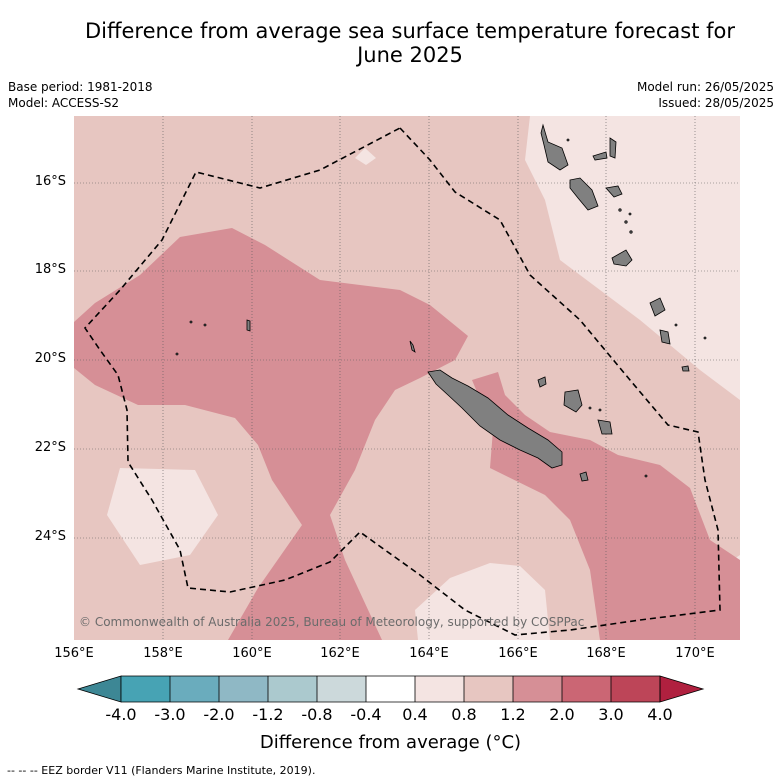 The width and height of the screenshot is (781, 781). What do you see at coordinates (99, 689) in the screenshot?
I see `colorbar-under-triangle` at bounding box center [99, 689].